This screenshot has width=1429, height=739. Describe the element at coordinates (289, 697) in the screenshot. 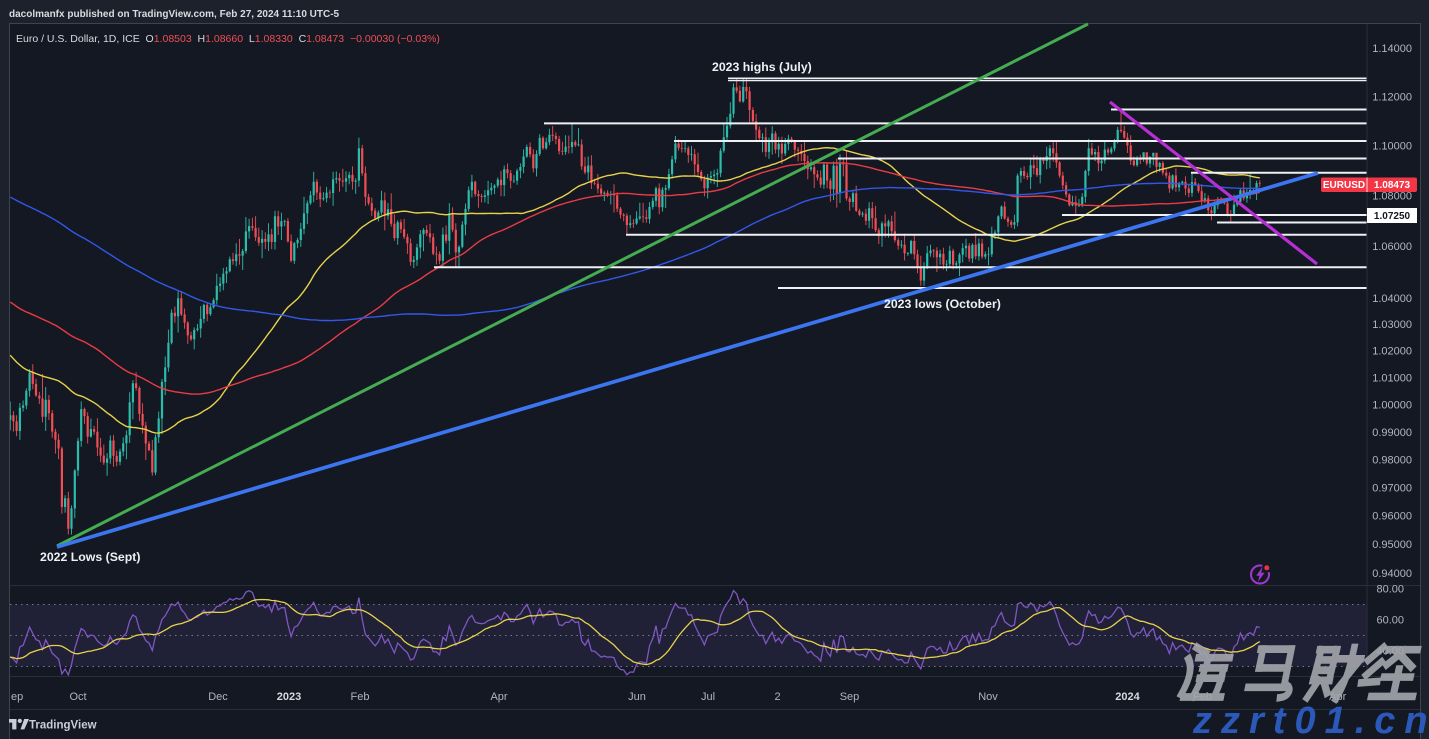

I see `svg-text: 2023` at that location.